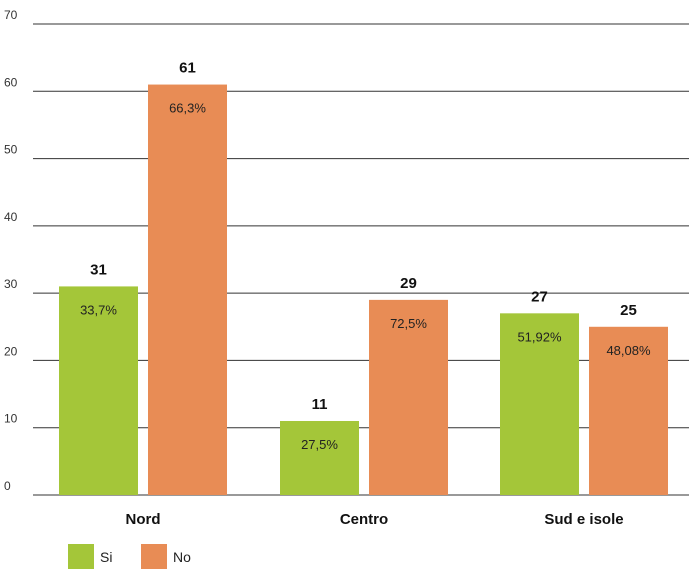 The height and width of the screenshot is (569, 689). What do you see at coordinates (408, 323) in the screenshot?
I see `percent-label: 72,5%` at bounding box center [408, 323].